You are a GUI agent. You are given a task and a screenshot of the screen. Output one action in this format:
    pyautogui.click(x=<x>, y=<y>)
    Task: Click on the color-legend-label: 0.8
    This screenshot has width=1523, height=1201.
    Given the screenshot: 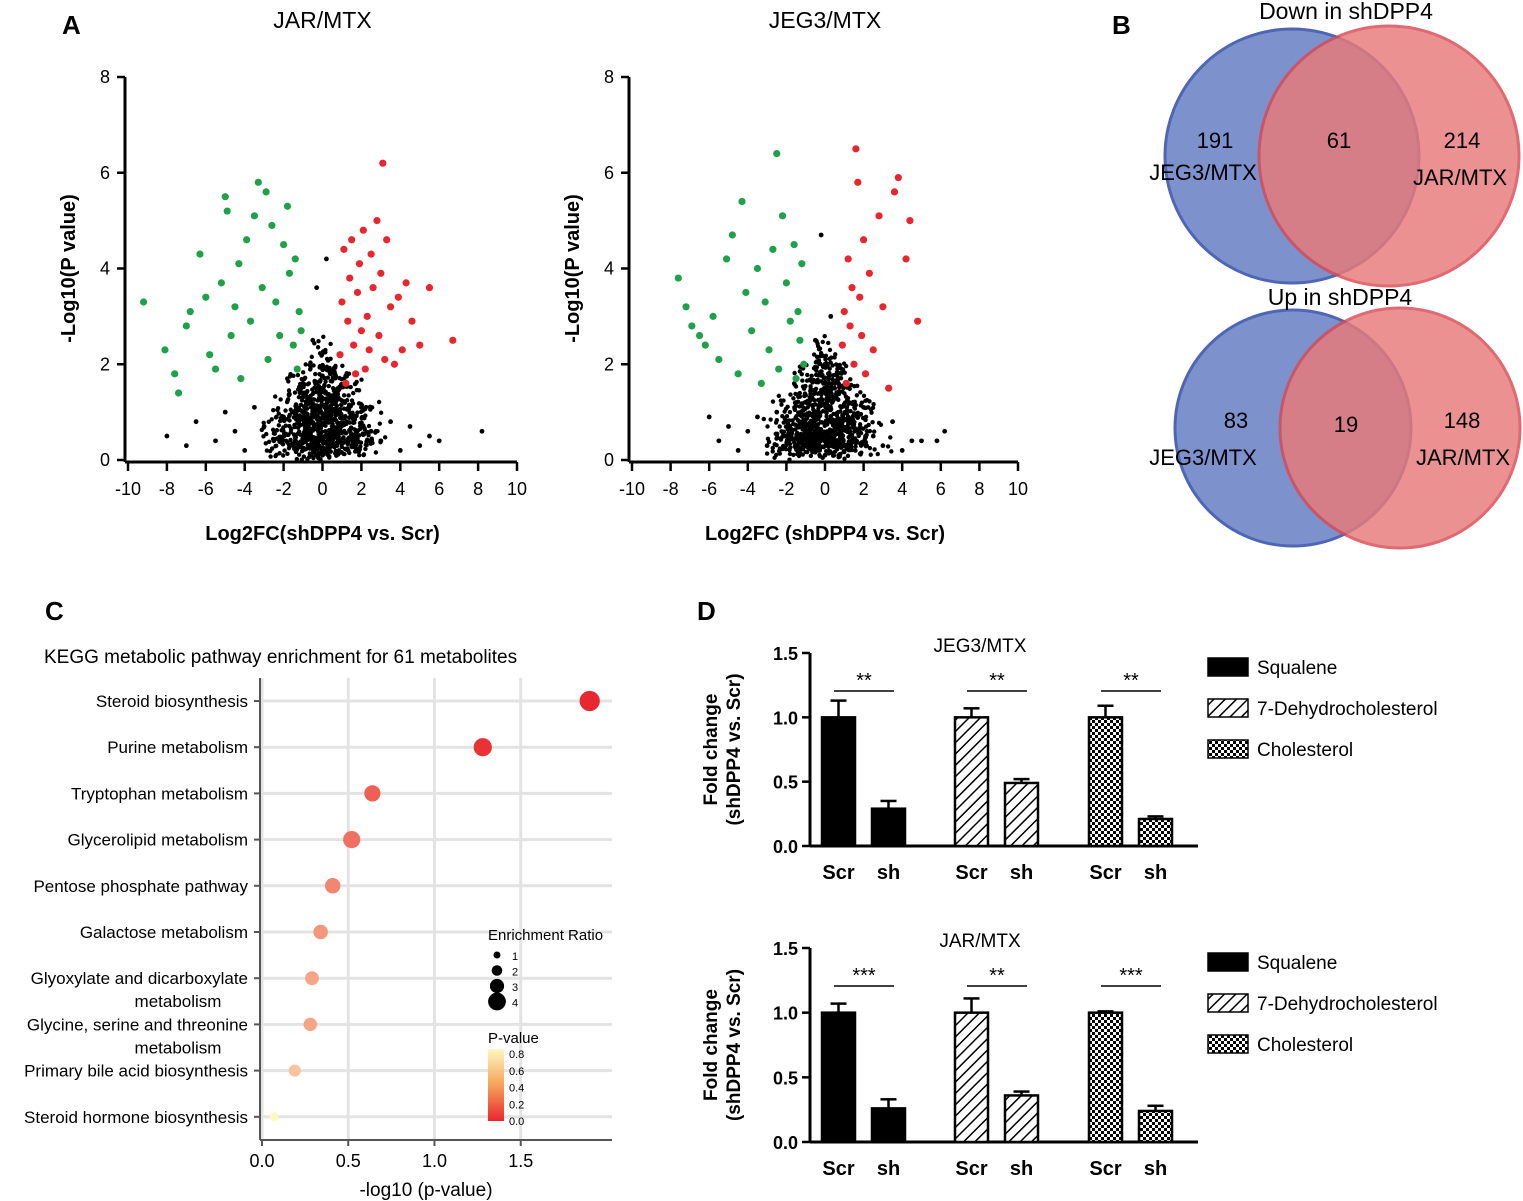 What is the action you would take?
    pyautogui.click(x=516, y=1055)
    